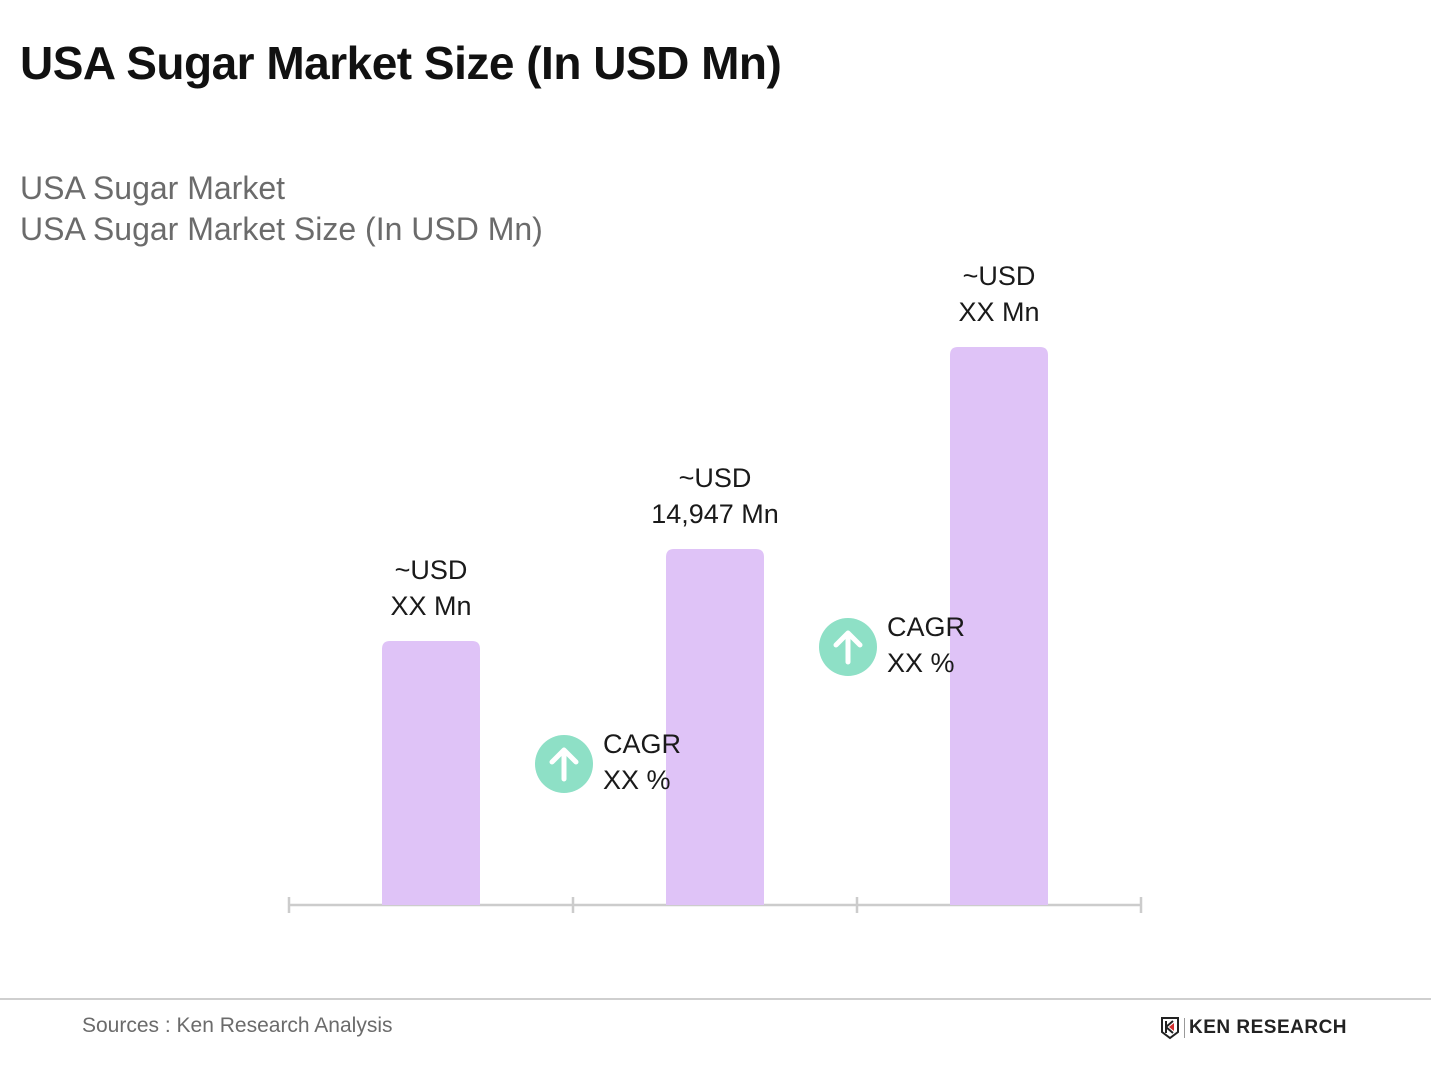  What do you see at coordinates (281, 229) in the screenshot?
I see `chart-subtitle-2: USA Sugar Market Size (In USD Mn)` at bounding box center [281, 229].